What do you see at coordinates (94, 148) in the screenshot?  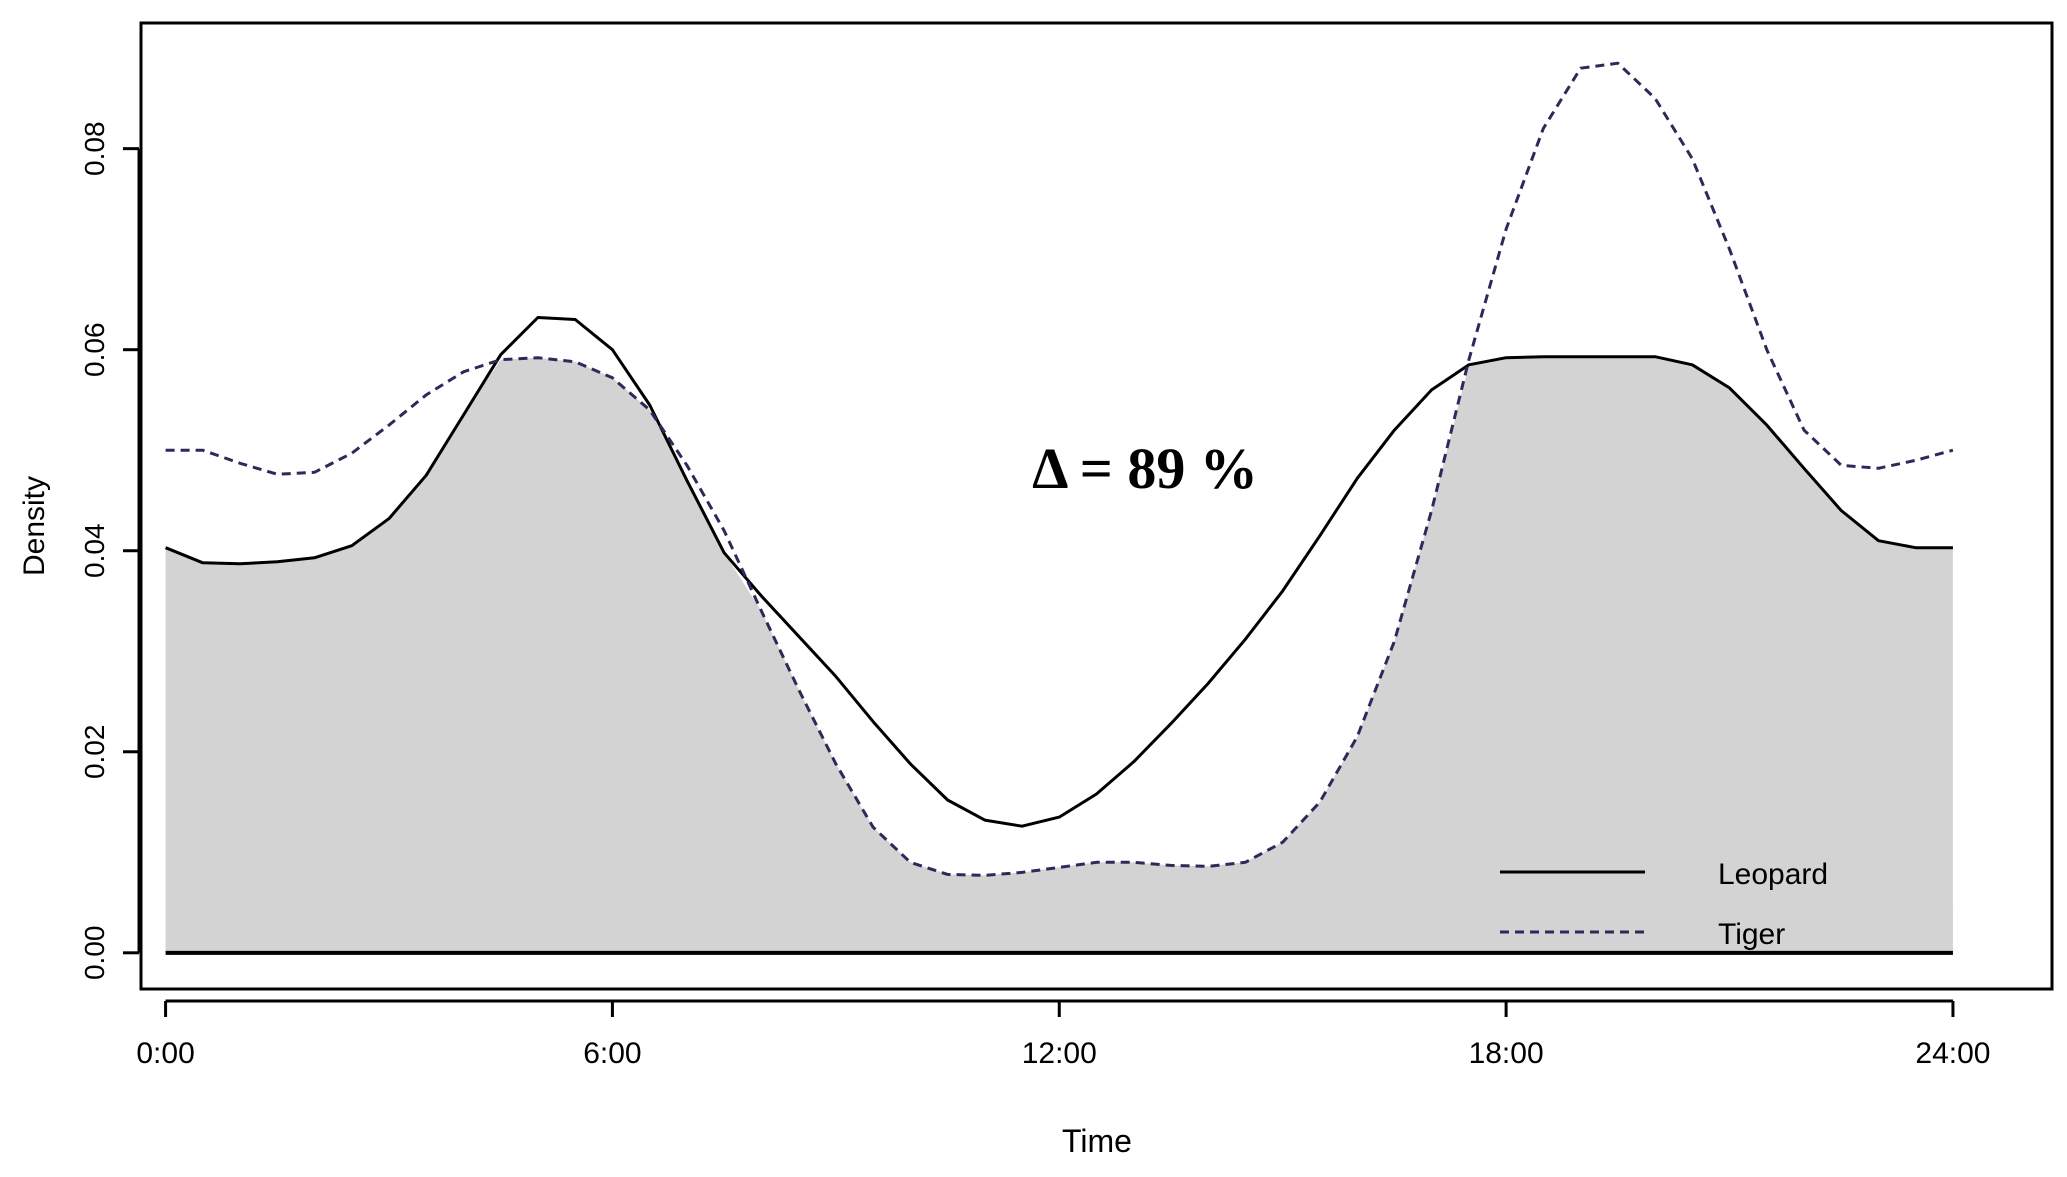 I see `y-tick-label: 0.08` at bounding box center [94, 148].